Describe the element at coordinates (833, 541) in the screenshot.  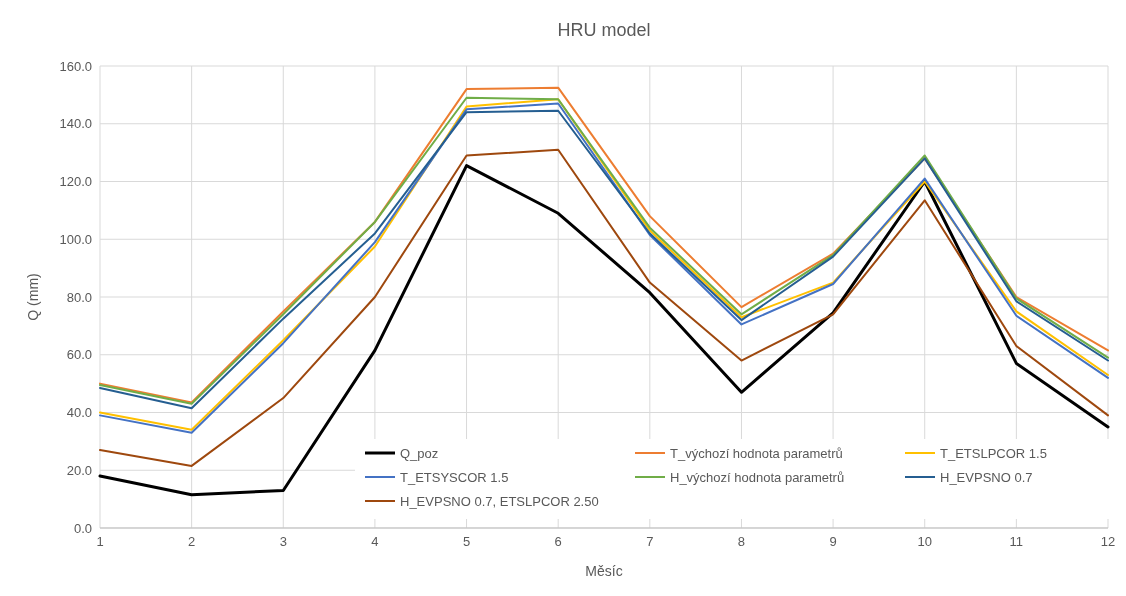
I see `x-tick-label: 9` at that location.